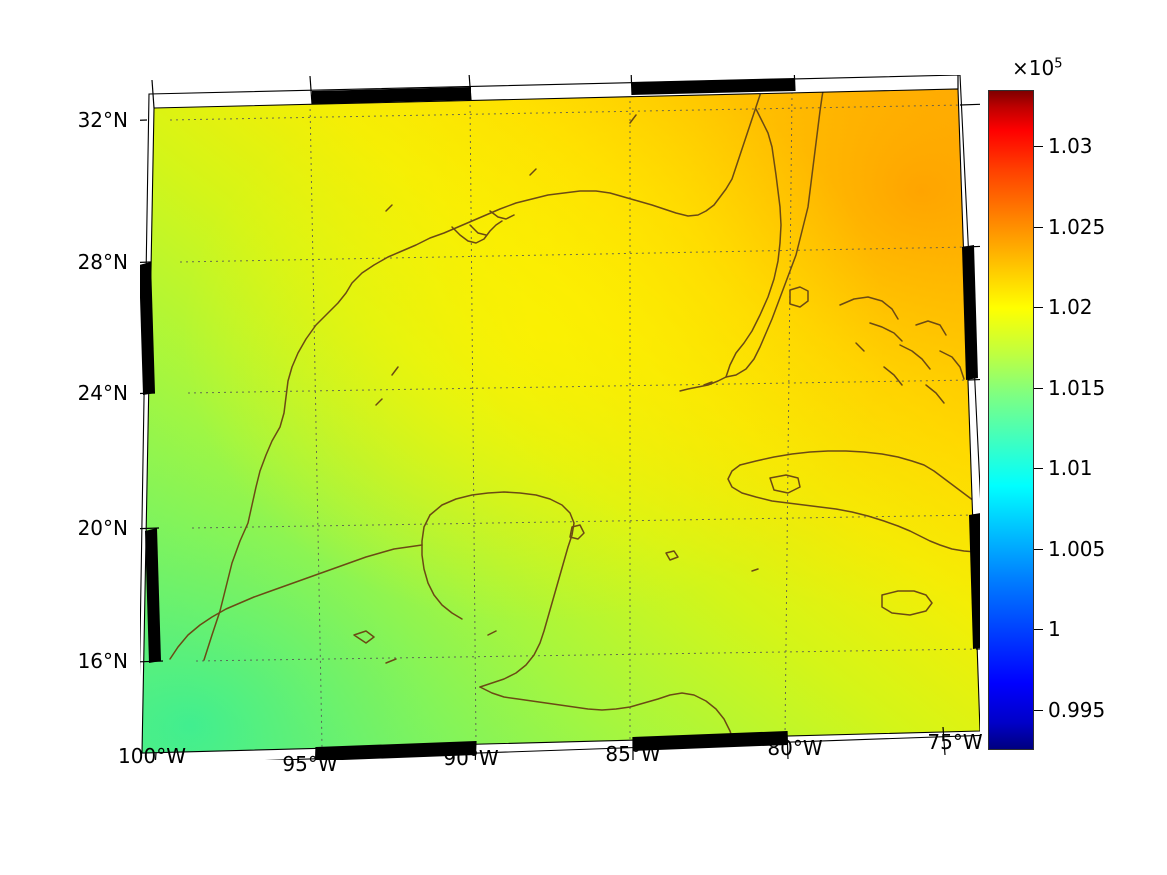 The height and width of the screenshot is (875, 1167). I want to click on colorbar-tick-0.995, so click(1038, 710).